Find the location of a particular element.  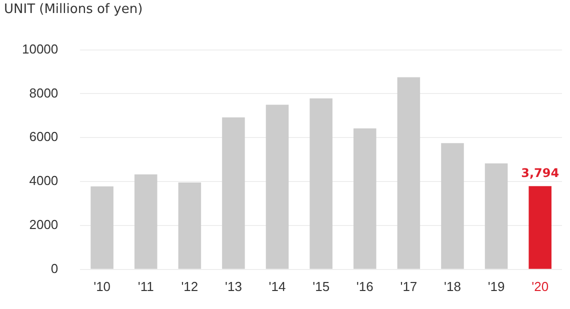

x-tick-label: '10 is located at coordinates (102, 286).